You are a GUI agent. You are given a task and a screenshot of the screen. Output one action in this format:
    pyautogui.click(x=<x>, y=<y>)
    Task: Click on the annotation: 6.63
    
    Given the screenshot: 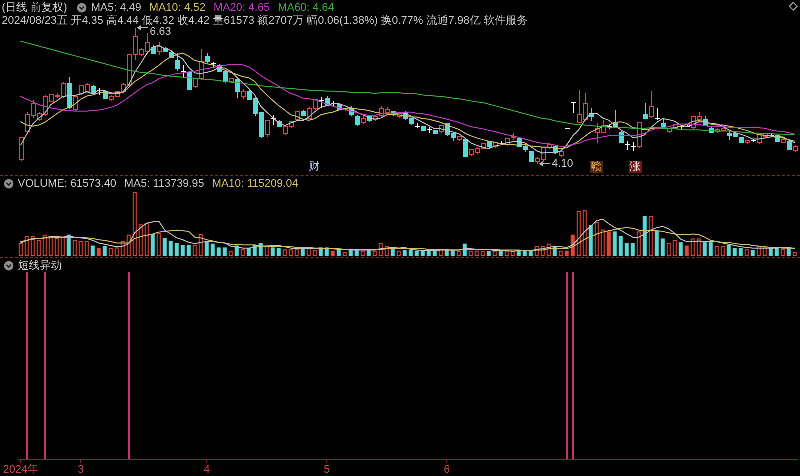 What is the action you would take?
    pyautogui.click(x=161, y=32)
    